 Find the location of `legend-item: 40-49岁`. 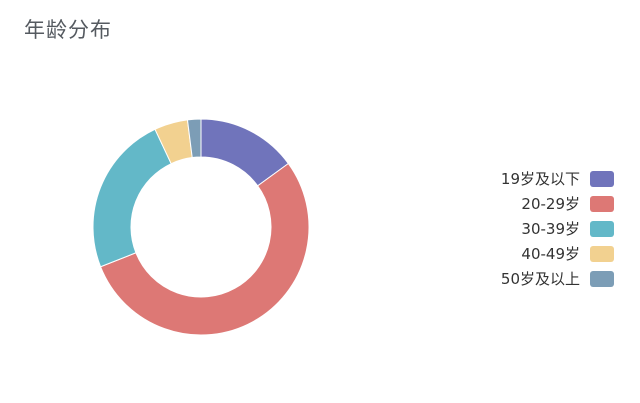

legend-item: 40-49岁 is located at coordinates (534, 253).